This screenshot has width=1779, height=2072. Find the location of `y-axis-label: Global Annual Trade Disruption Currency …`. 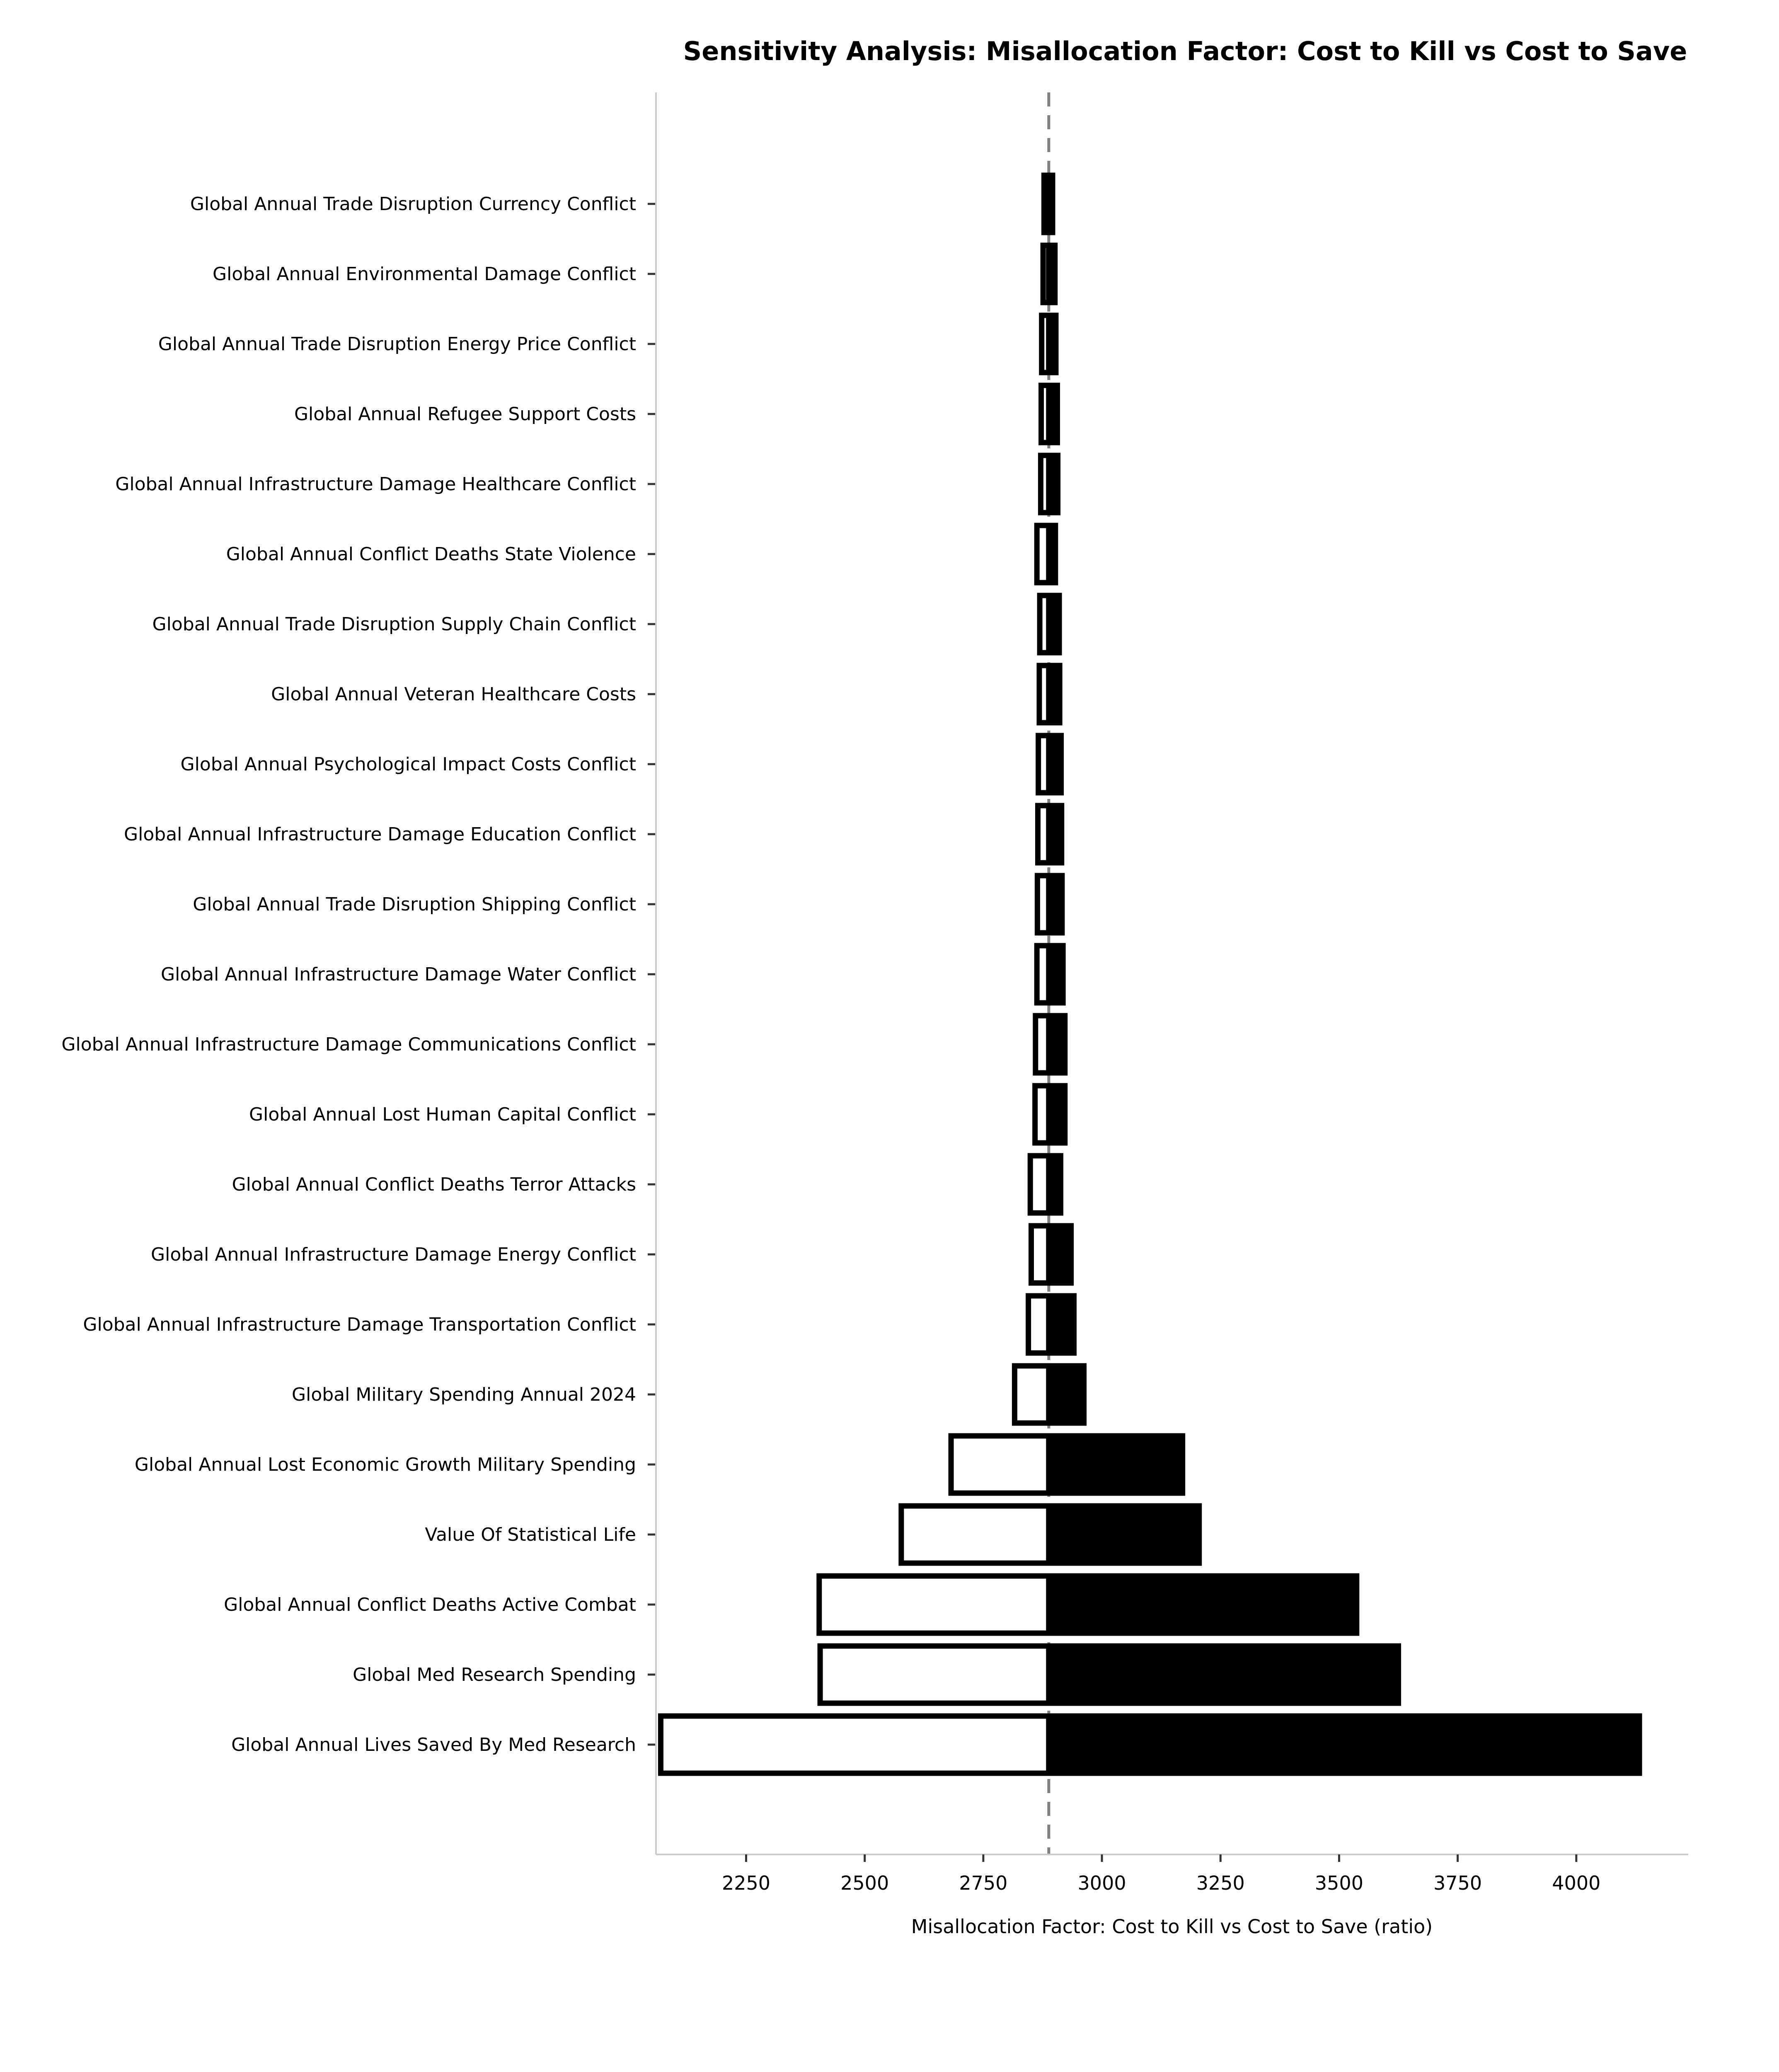

y-axis-label: Global Annual Trade Disruption Currency … is located at coordinates (413, 204).